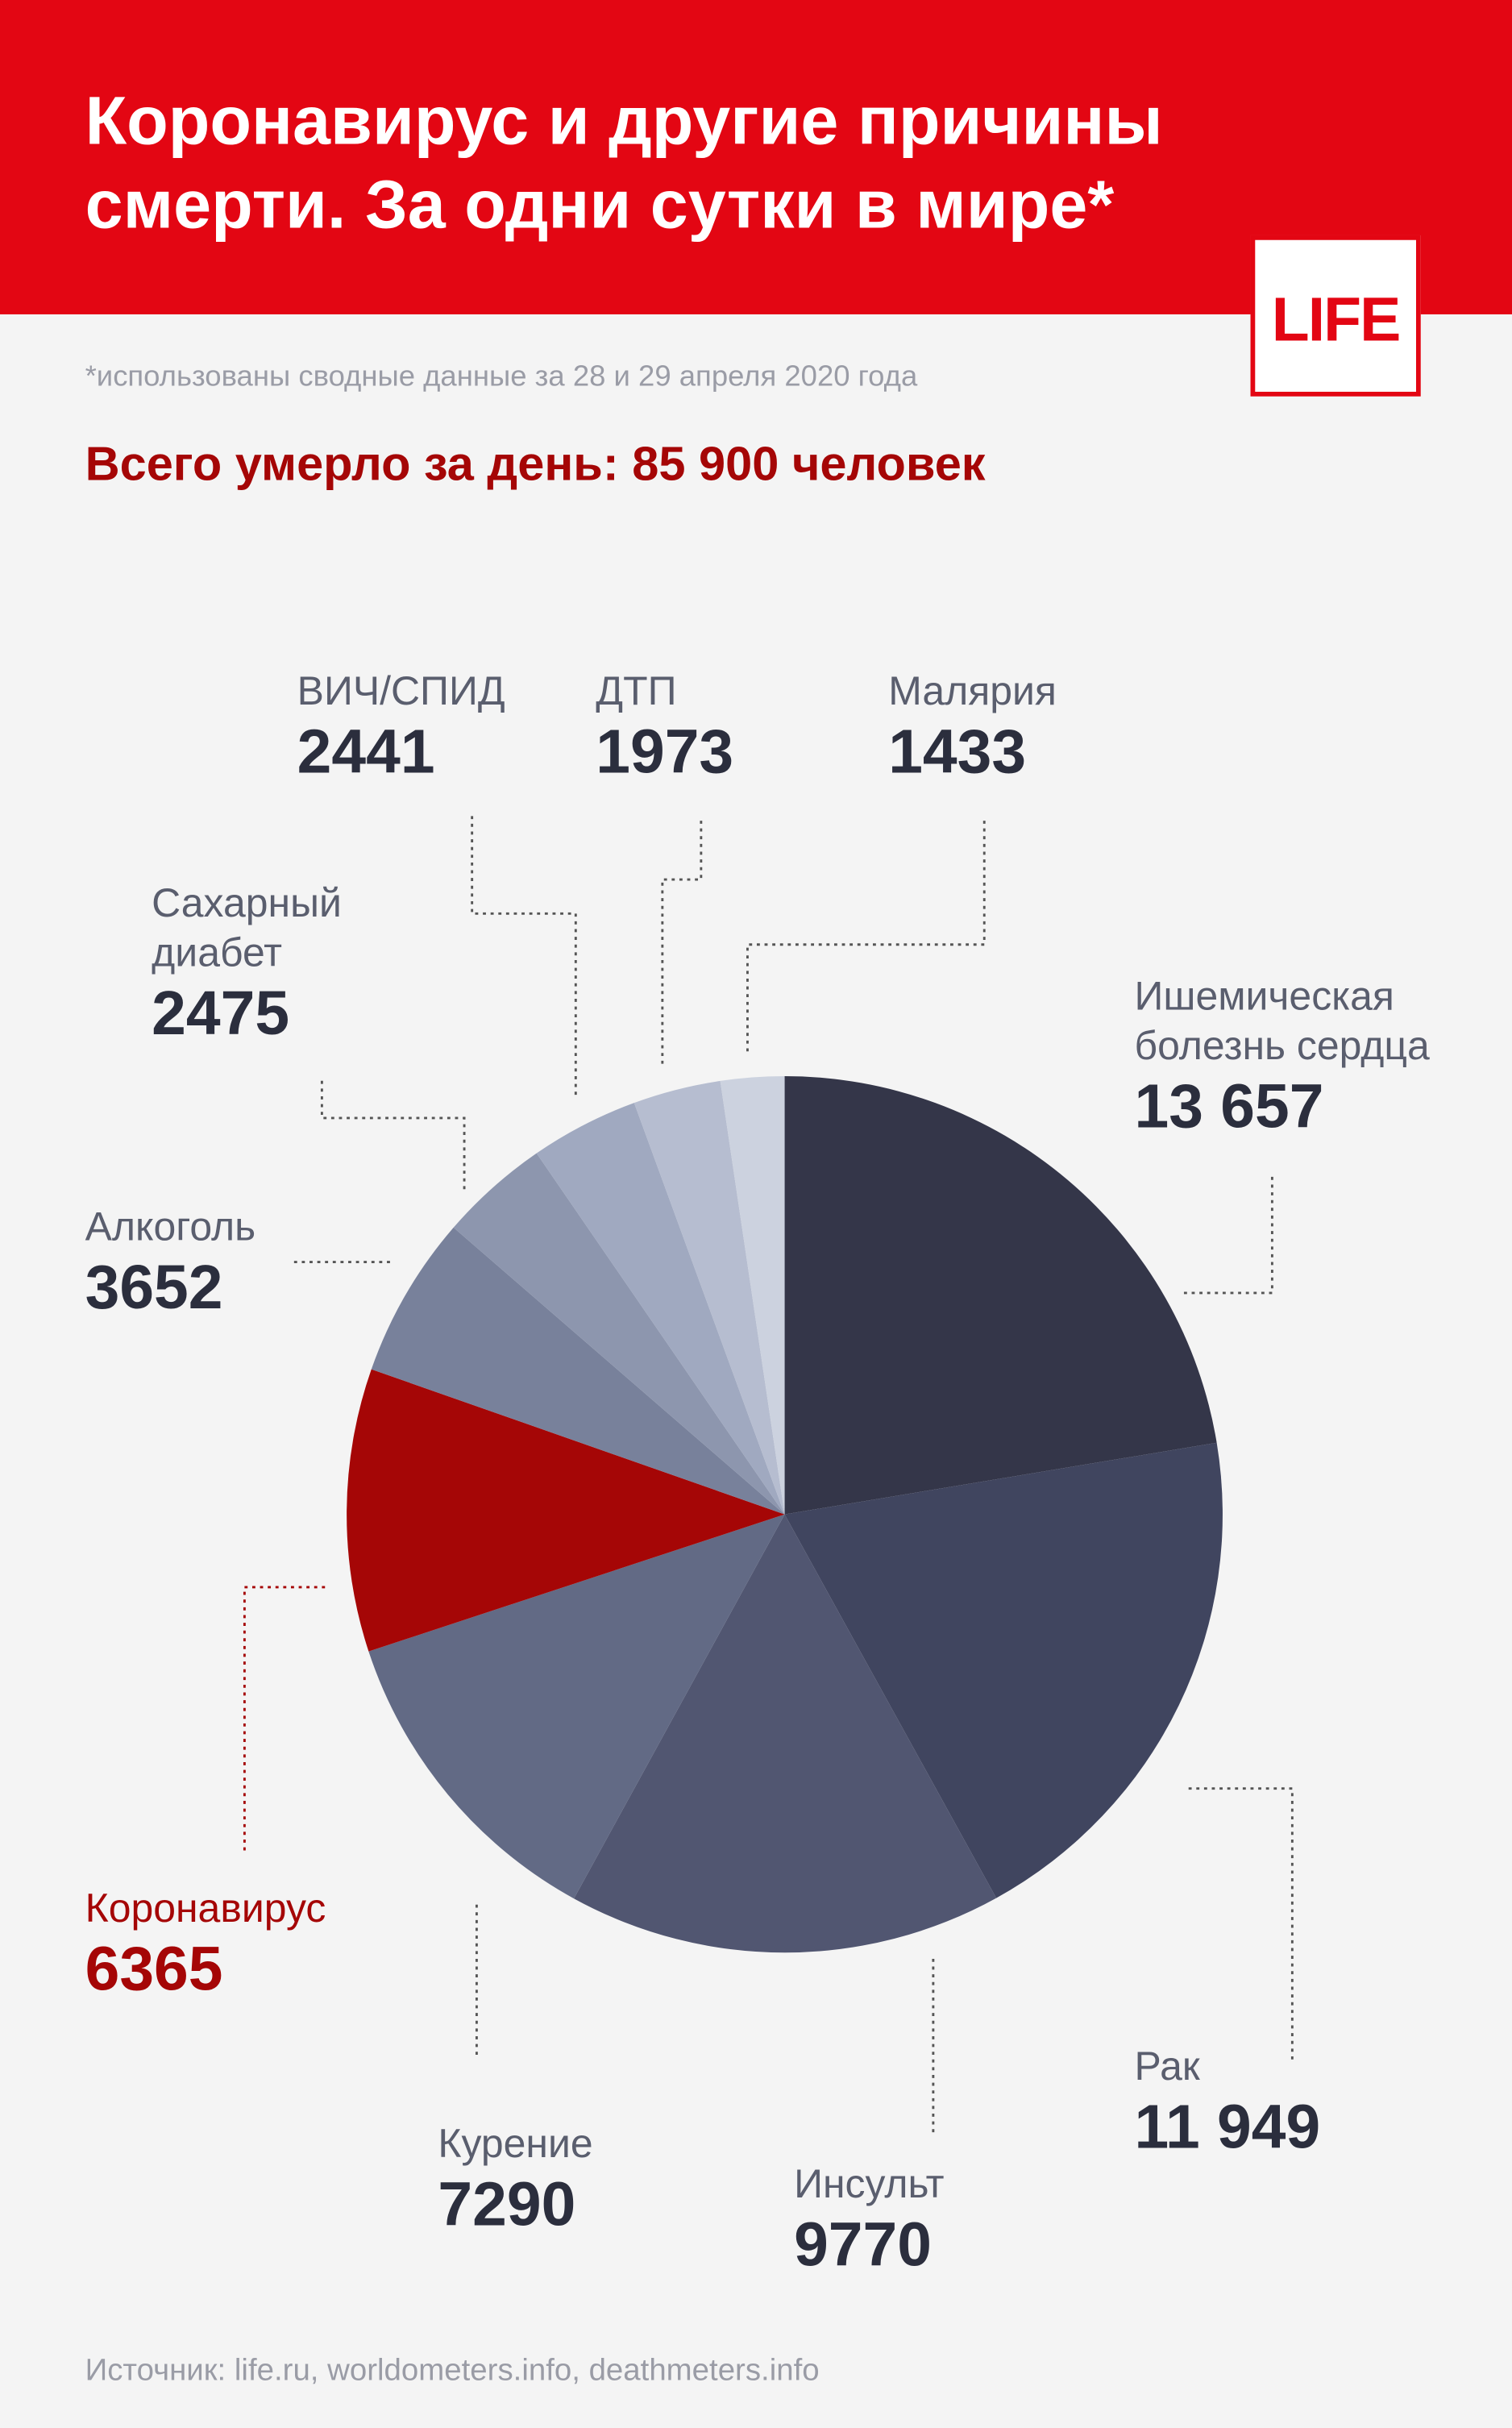  I want to click on slice-label: Курение 7290, so click(515, 2178).